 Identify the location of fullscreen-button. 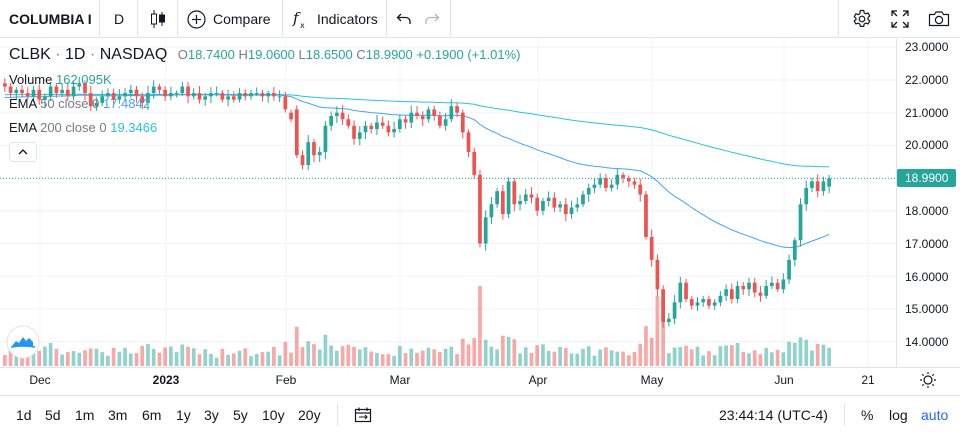
(900, 19).